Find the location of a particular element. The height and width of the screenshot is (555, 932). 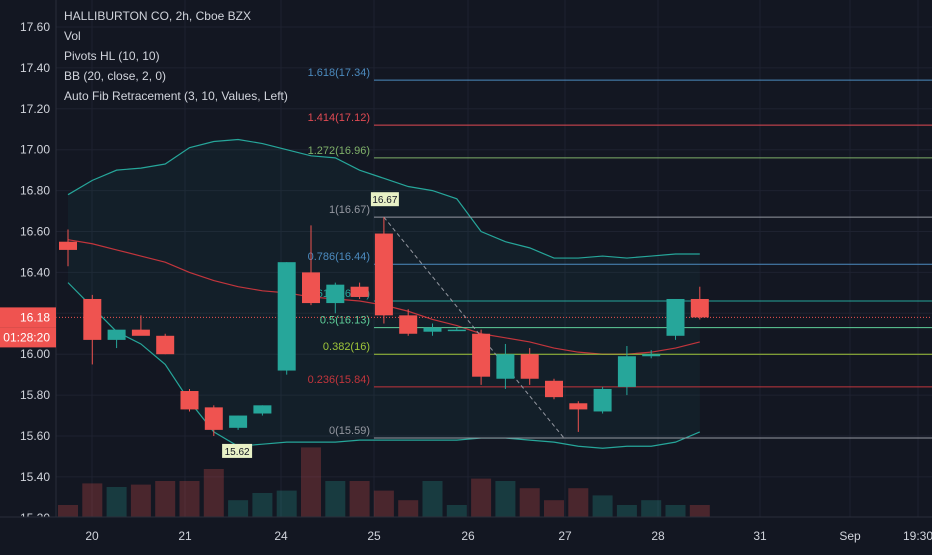

time-tick-label: Sep is located at coordinates (850, 536).